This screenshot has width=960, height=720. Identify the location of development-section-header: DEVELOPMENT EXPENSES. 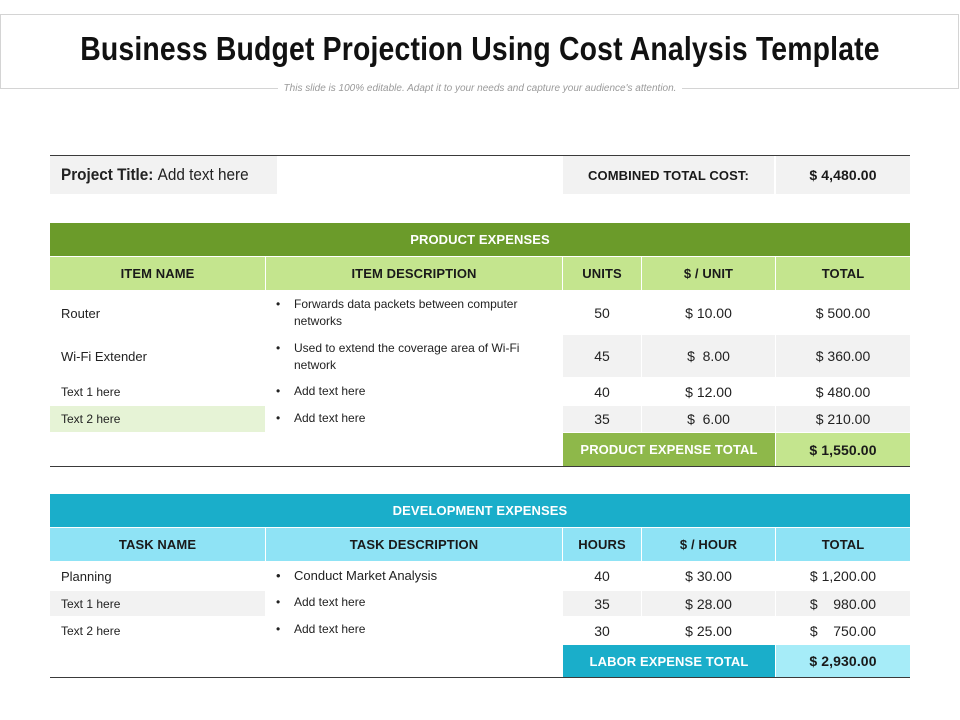
(480, 510).